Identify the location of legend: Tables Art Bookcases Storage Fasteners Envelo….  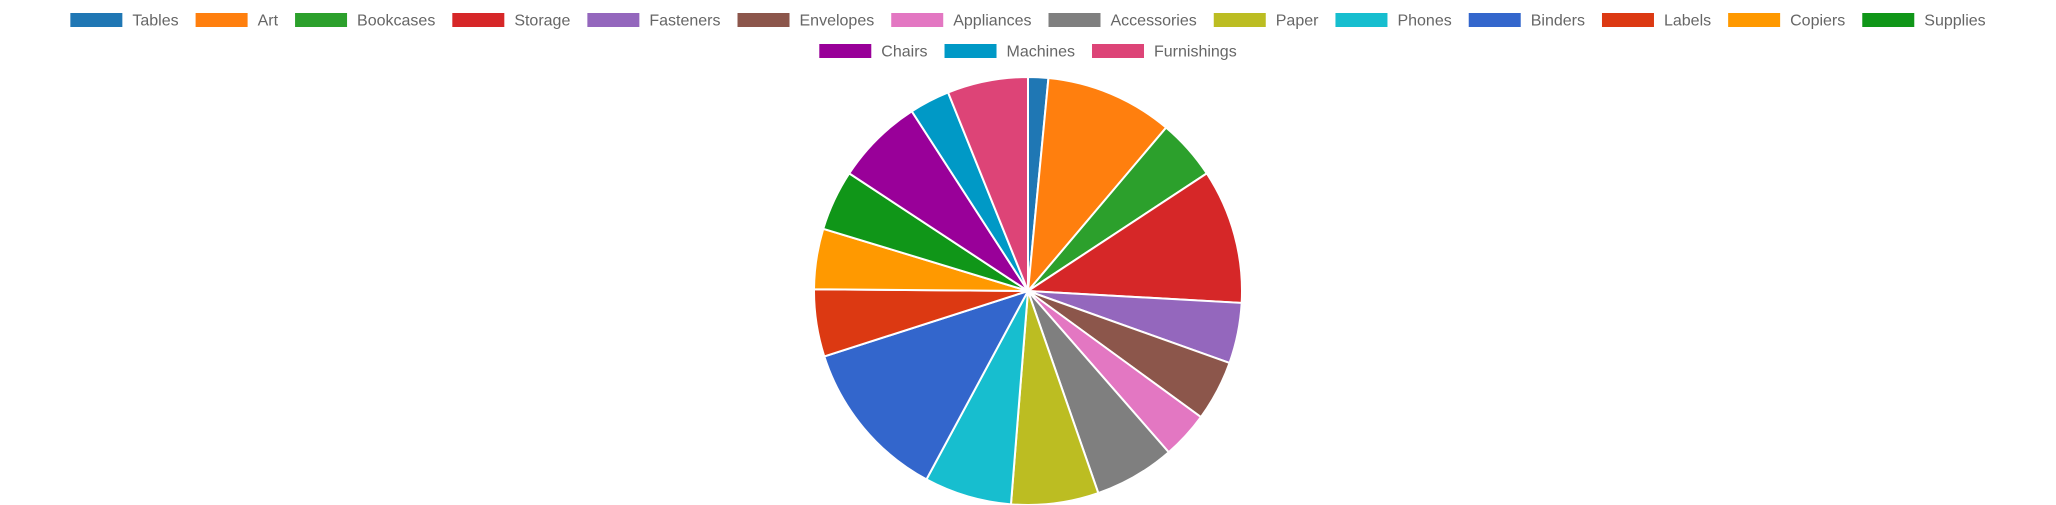
(1028, 37).